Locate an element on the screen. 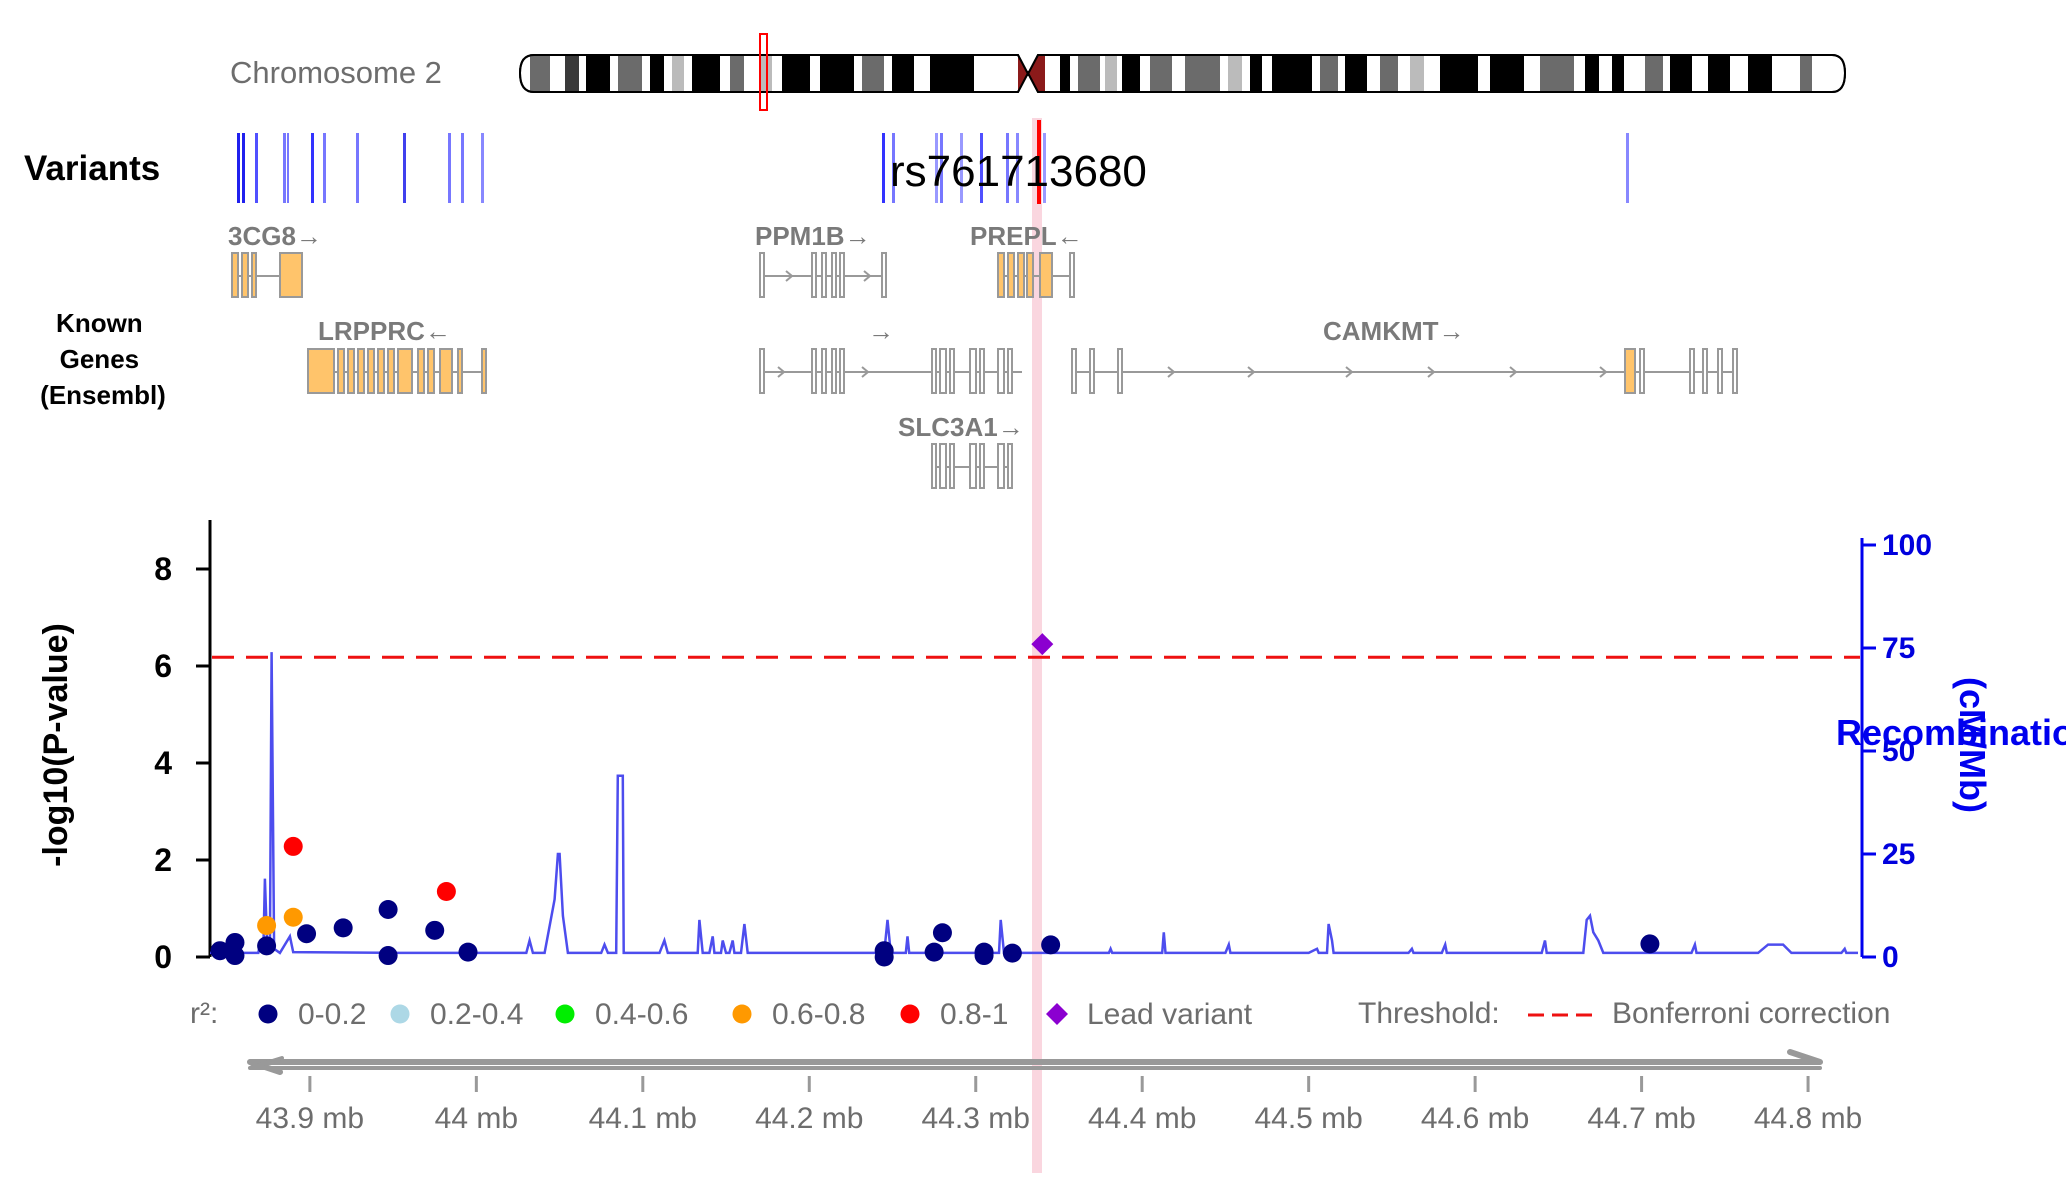 This screenshot has width=2066, height=1181. lead-variant-marker-group is located at coordinates (1042, 644).